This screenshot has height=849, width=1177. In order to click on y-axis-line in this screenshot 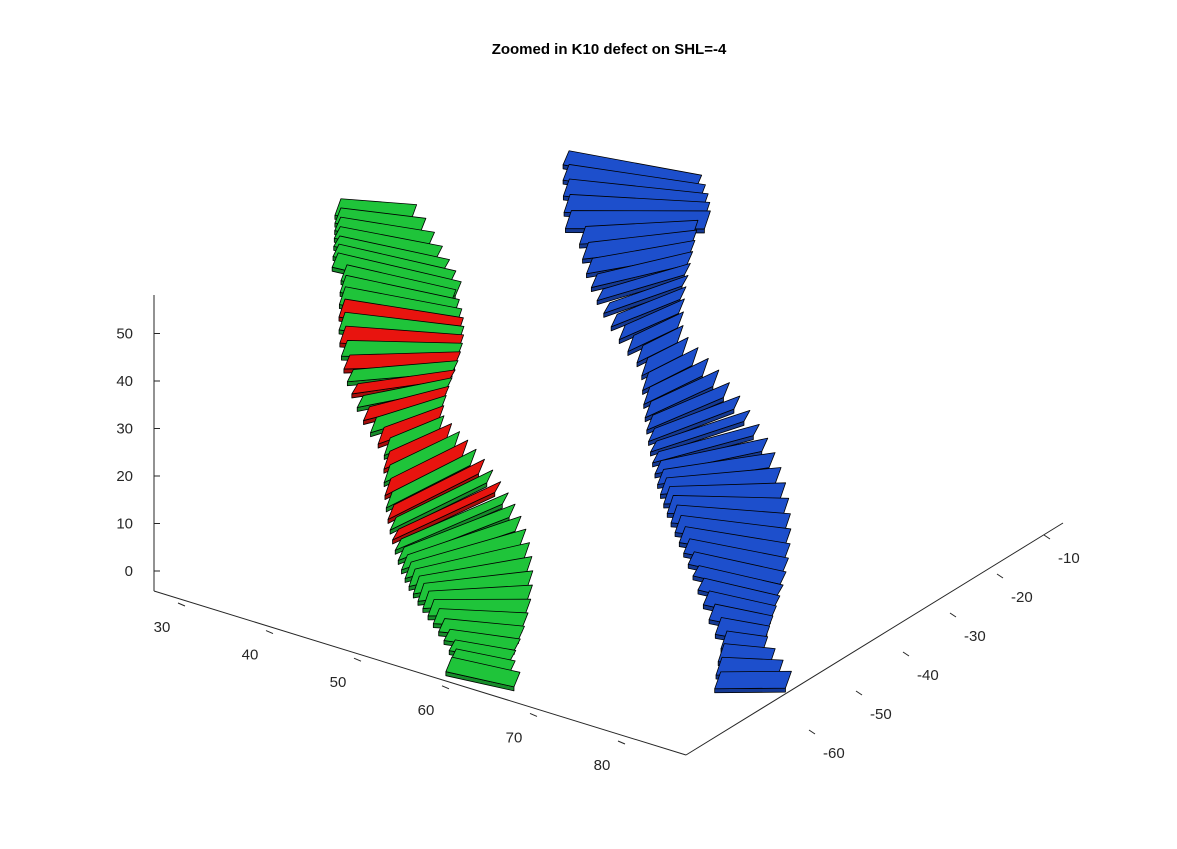, I will do `click(874, 639)`.